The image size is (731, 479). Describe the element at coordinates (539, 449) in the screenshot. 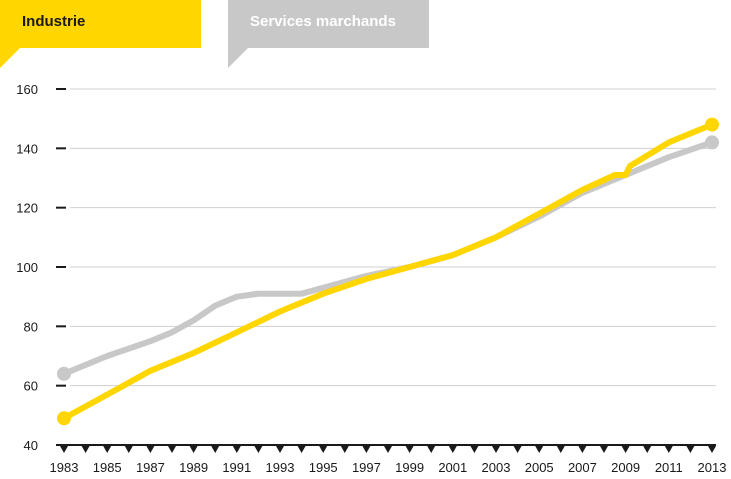

I see `x-tick-marker-2005` at that location.